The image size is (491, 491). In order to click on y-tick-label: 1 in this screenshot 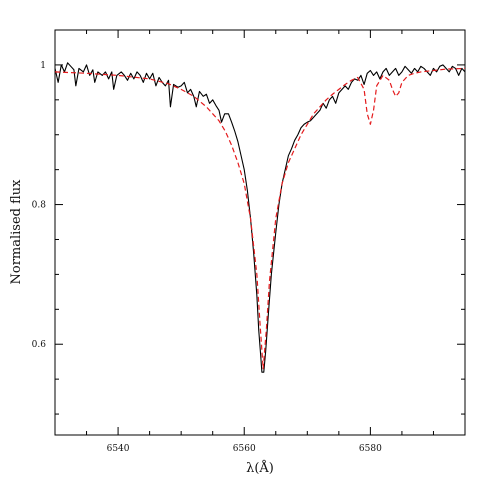, I will do `click(43, 66)`.